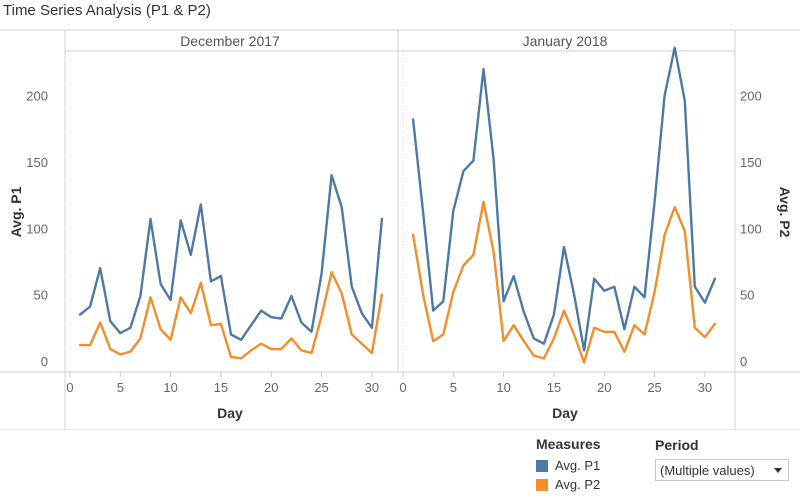 The width and height of the screenshot is (800, 499). What do you see at coordinates (221, 387) in the screenshot?
I see `x-tick-label-0-15: 15` at bounding box center [221, 387].